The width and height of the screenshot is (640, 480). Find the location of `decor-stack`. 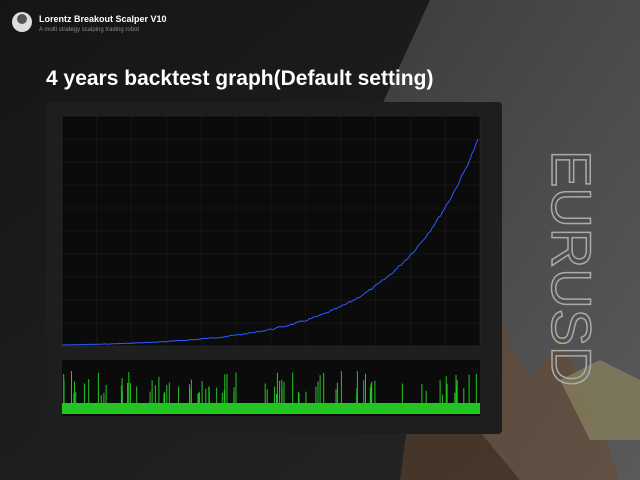

decor-stack is located at coordinates (600, 400).